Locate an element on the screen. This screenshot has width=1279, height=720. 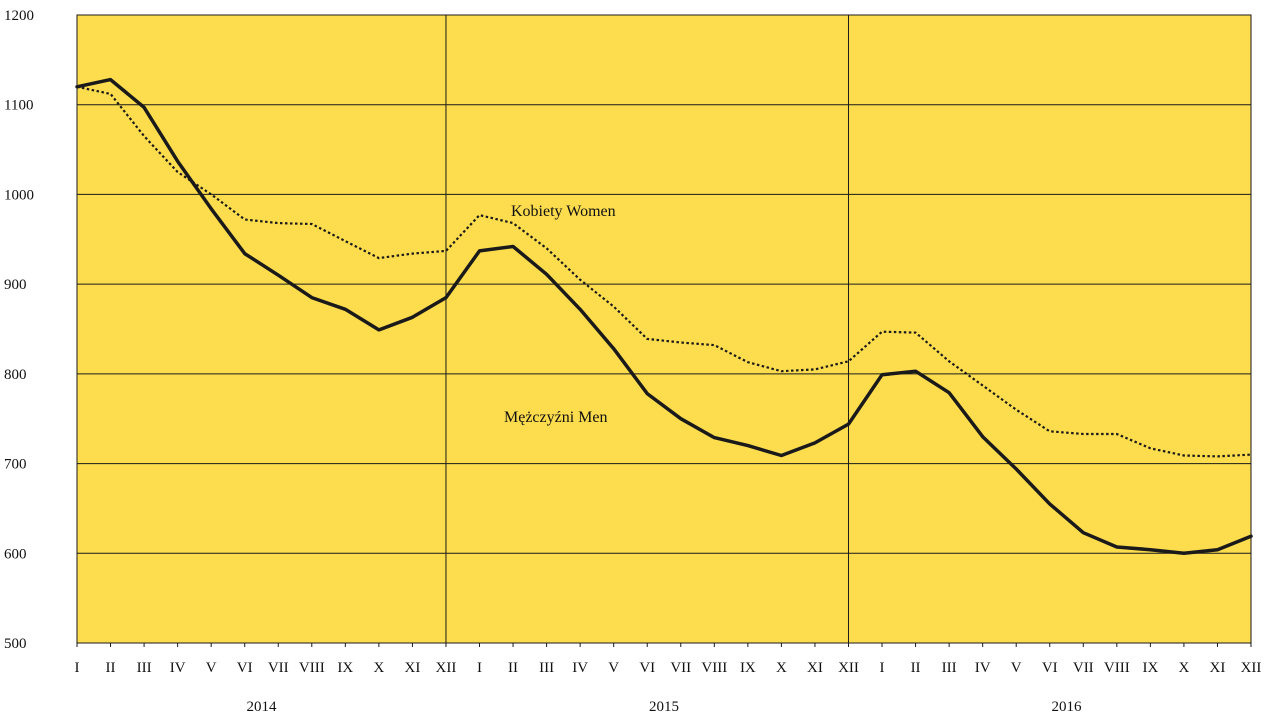
y-axis: 500 600 700 800 900 1000 1100 1200 is located at coordinates (19, 330).